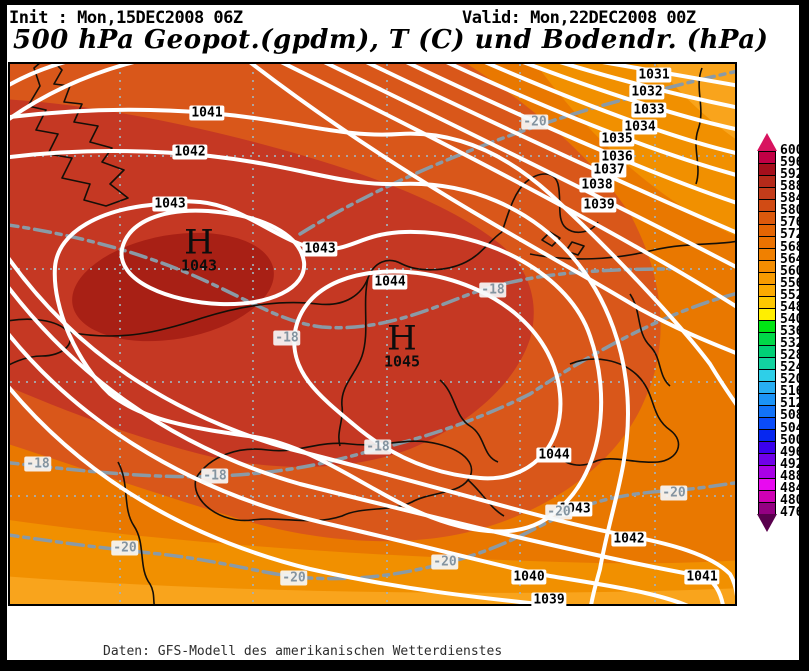 Image resolution: width=809 pixels, height=671 pixels. Describe the element at coordinates (792, 500) in the screenshot. I see `colorbar-tick-label: 480` at that location.